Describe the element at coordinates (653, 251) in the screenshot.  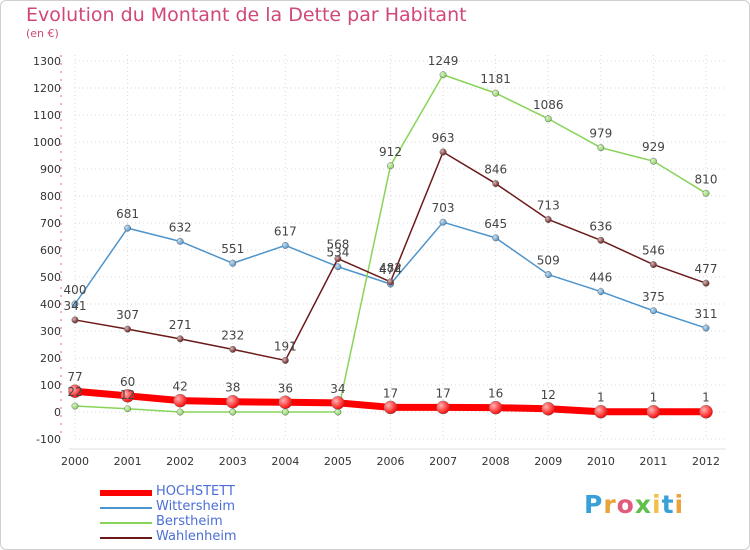
I see `data-label-wahlenheim: 546` at that location.